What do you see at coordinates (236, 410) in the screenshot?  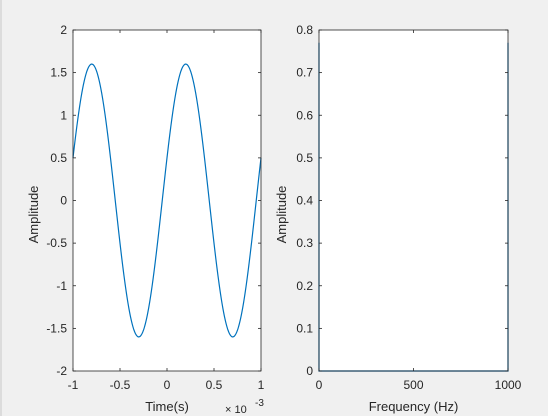 I see `x-axis-multiplier: × 10` at bounding box center [236, 410].